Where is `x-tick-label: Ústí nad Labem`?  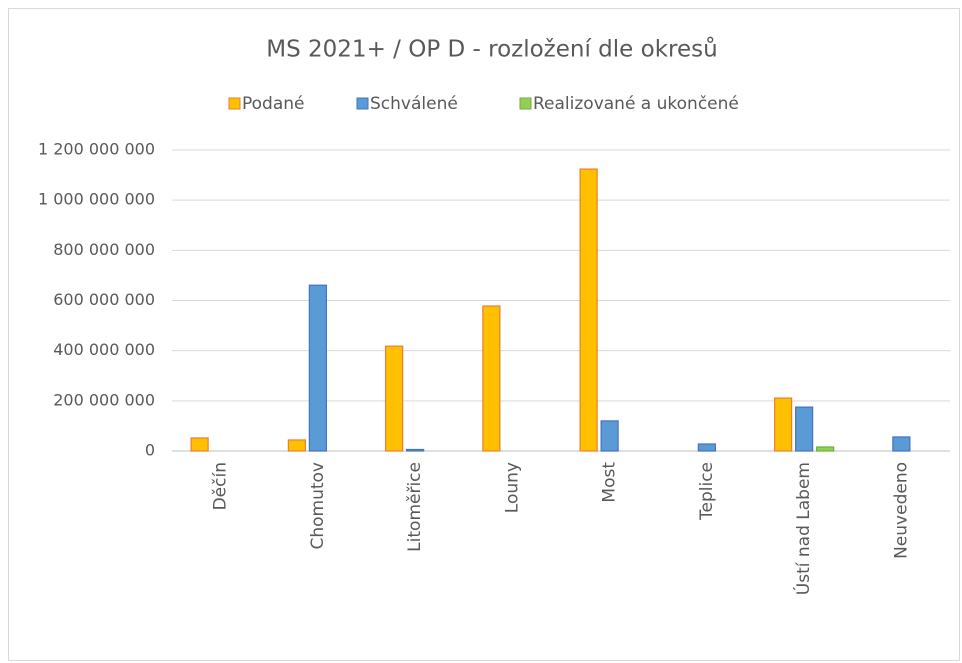 x-tick-label: Ústí nad Labem is located at coordinates (803, 528).